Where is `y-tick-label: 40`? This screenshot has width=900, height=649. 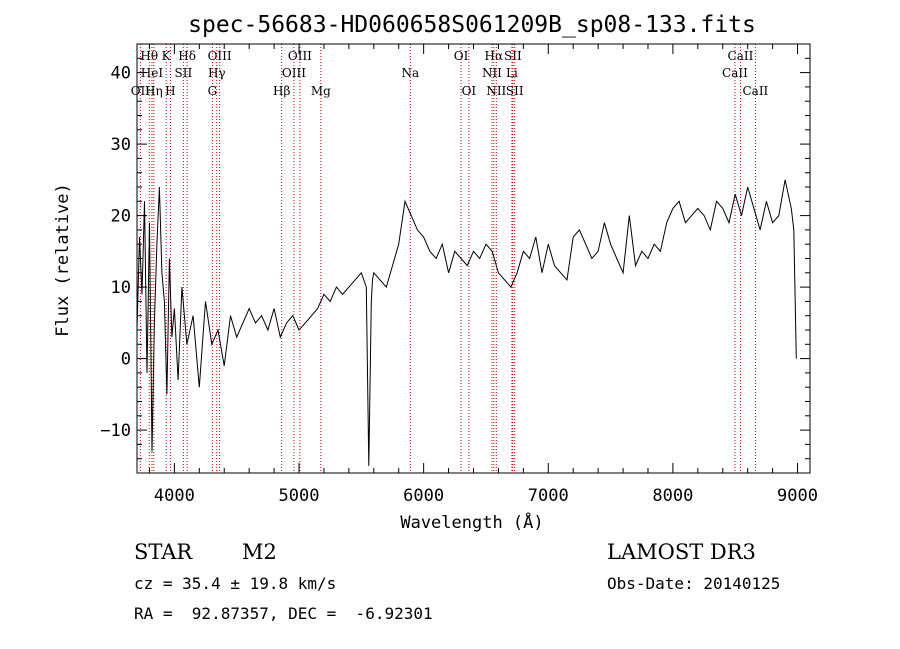
y-tick-label: 40 is located at coordinates (121, 74).